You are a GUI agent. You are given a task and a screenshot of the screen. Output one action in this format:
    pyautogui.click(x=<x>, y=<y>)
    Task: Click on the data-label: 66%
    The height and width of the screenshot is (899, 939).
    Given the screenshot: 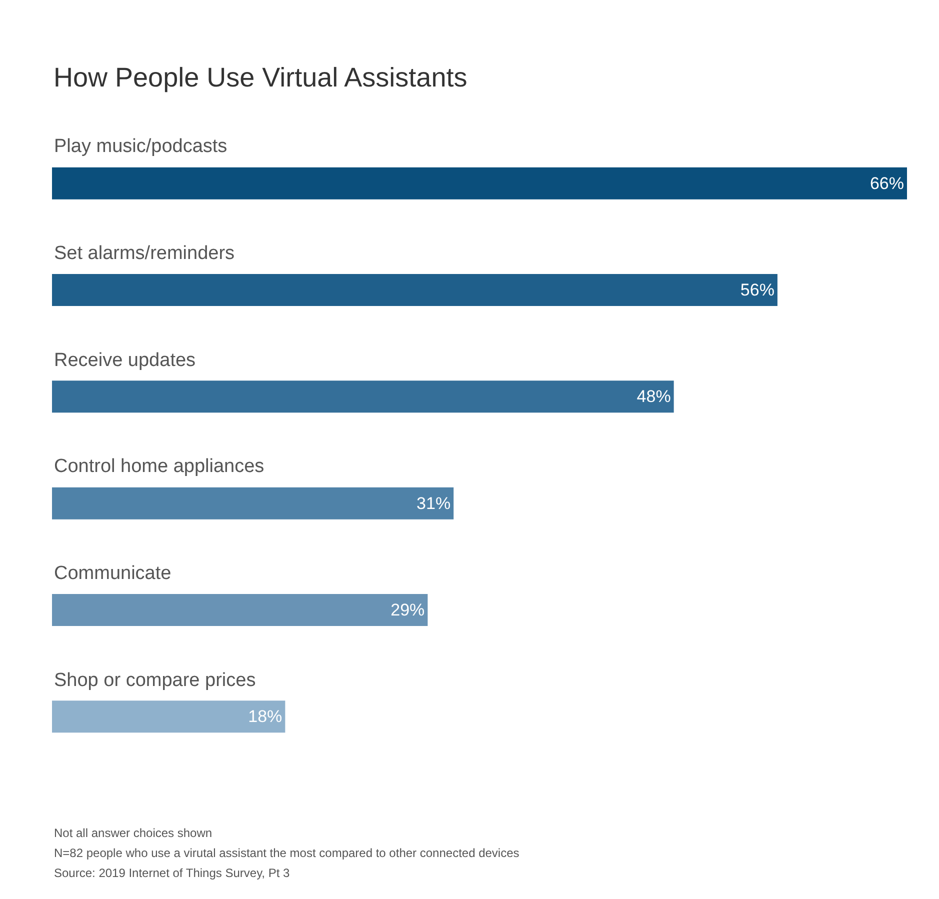 What is the action you would take?
    pyautogui.click(x=887, y=183)
    